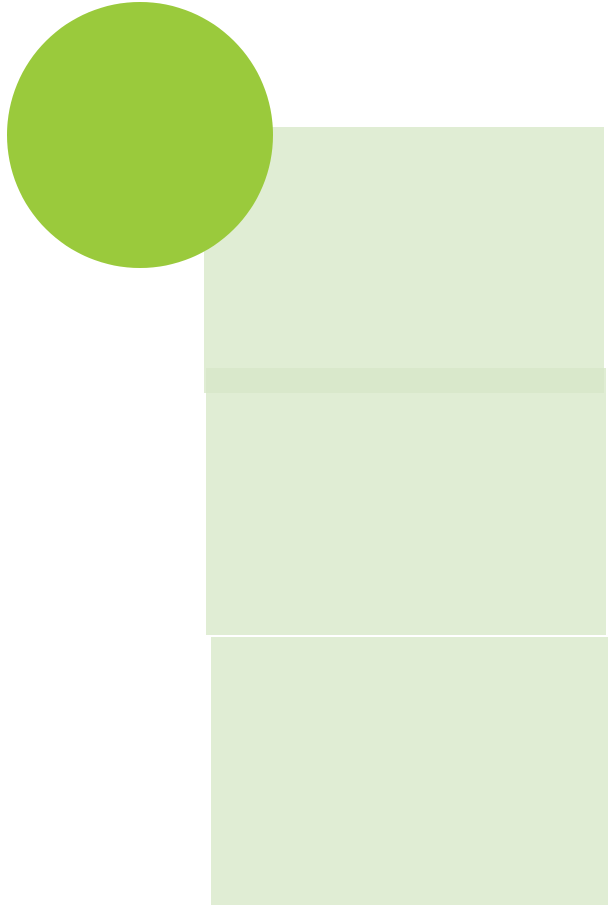 This screenshot has width=608, height=905. Describe the element at coordinates (140, 135) in the screenshot. I see `circle` at that location.